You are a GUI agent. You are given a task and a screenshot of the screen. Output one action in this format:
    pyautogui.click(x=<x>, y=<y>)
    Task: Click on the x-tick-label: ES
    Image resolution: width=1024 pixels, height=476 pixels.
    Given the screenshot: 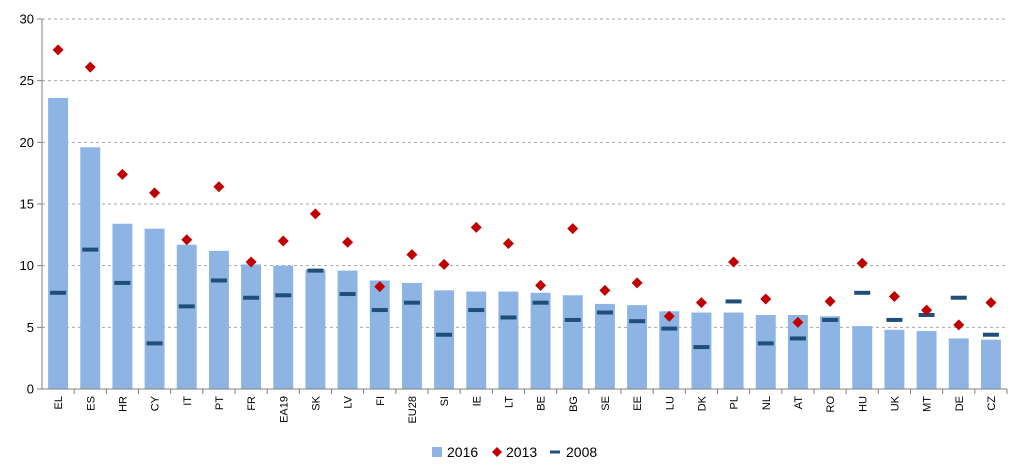 What is the action you would take?
    pyautogui.click(x=91, y=403)
    